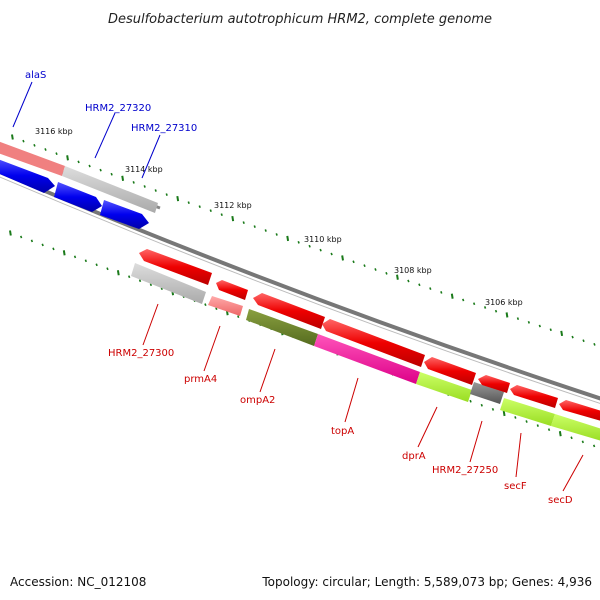 The image size is (600, 600). I want to click on gene-label-prmA4: prmA4, so click(200, 379).